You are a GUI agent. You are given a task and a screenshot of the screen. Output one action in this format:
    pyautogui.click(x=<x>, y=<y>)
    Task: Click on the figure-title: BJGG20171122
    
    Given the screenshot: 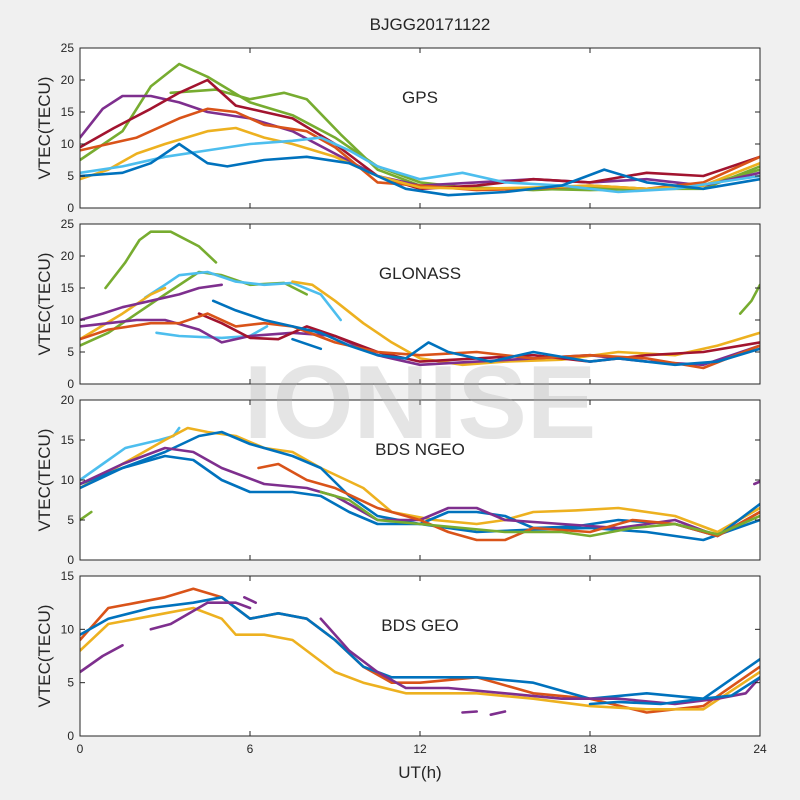 What is the action you would take?
    pyautogui.click(x=430, y=24)
    